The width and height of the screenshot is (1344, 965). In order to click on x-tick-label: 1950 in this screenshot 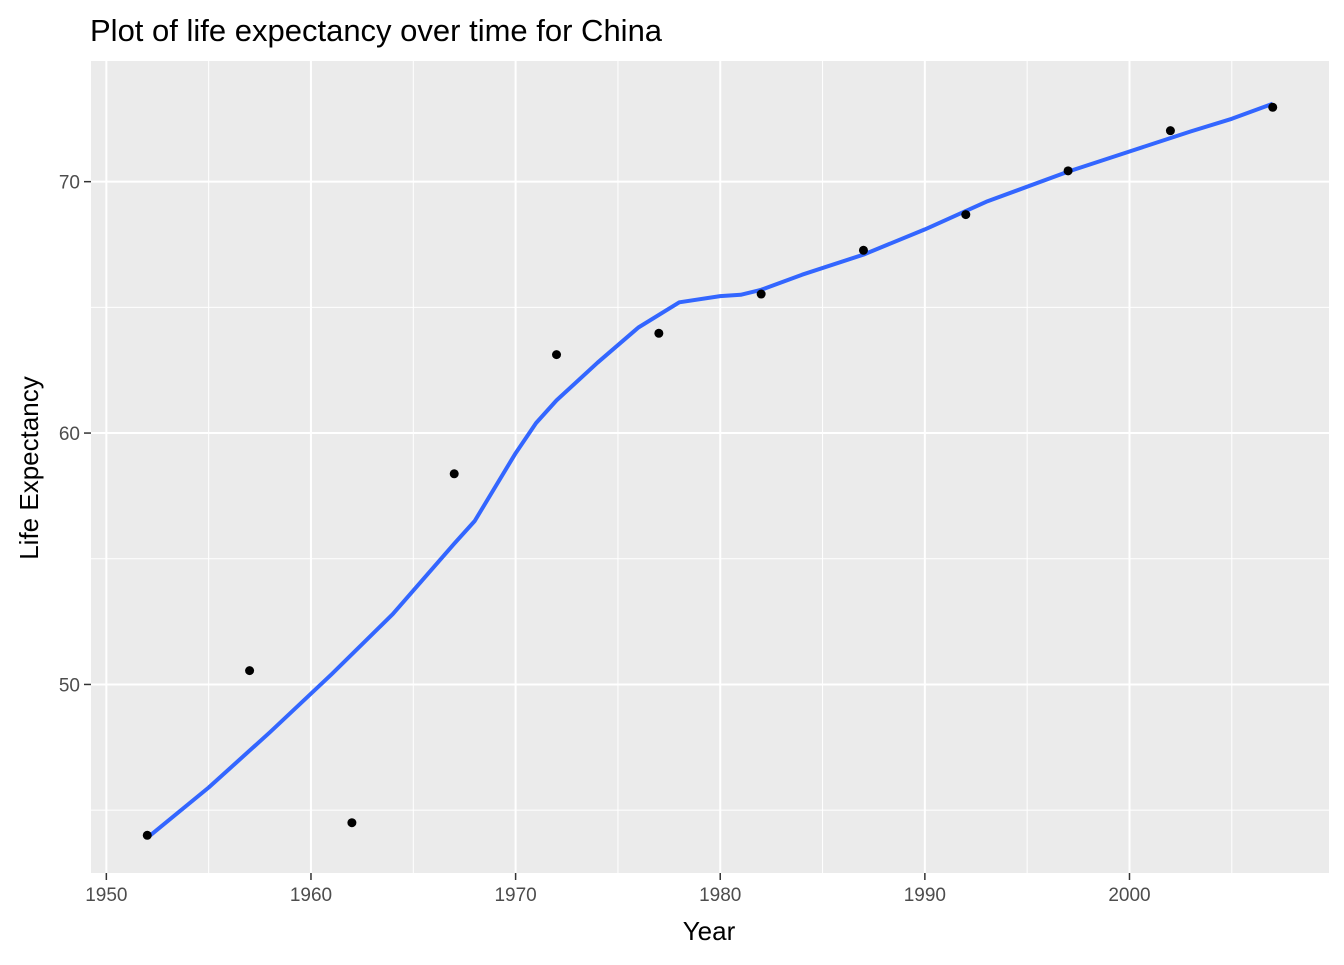, I will do `click(106, 895)`.